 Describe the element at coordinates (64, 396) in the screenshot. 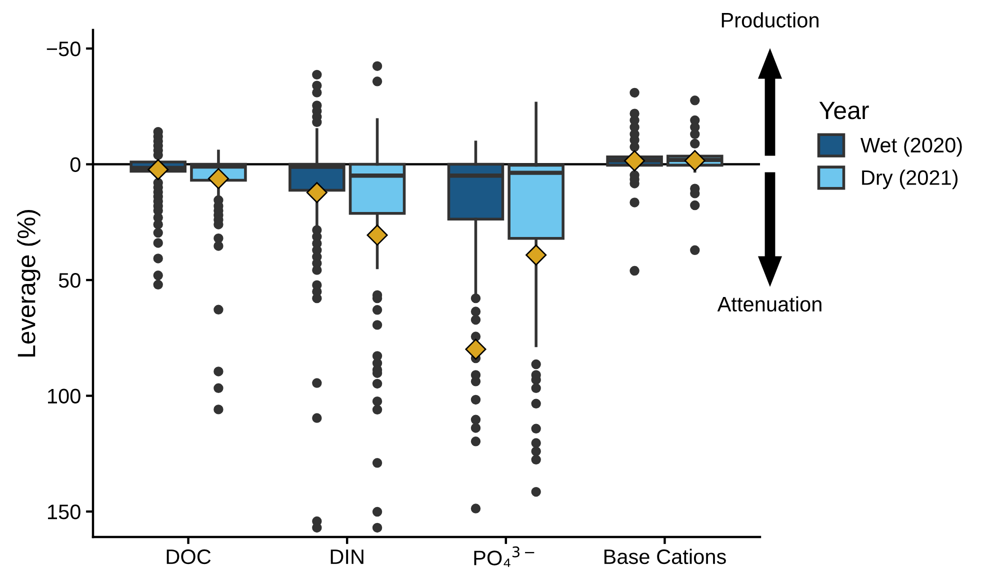

I see `y-tick-label: 100` at that location.